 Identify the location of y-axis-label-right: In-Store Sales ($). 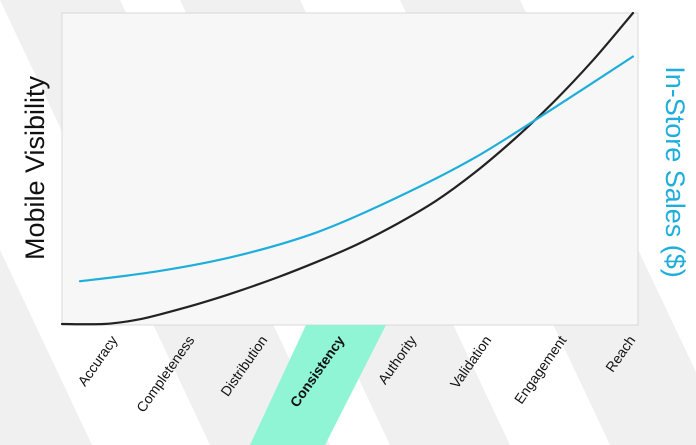
(675, 172).